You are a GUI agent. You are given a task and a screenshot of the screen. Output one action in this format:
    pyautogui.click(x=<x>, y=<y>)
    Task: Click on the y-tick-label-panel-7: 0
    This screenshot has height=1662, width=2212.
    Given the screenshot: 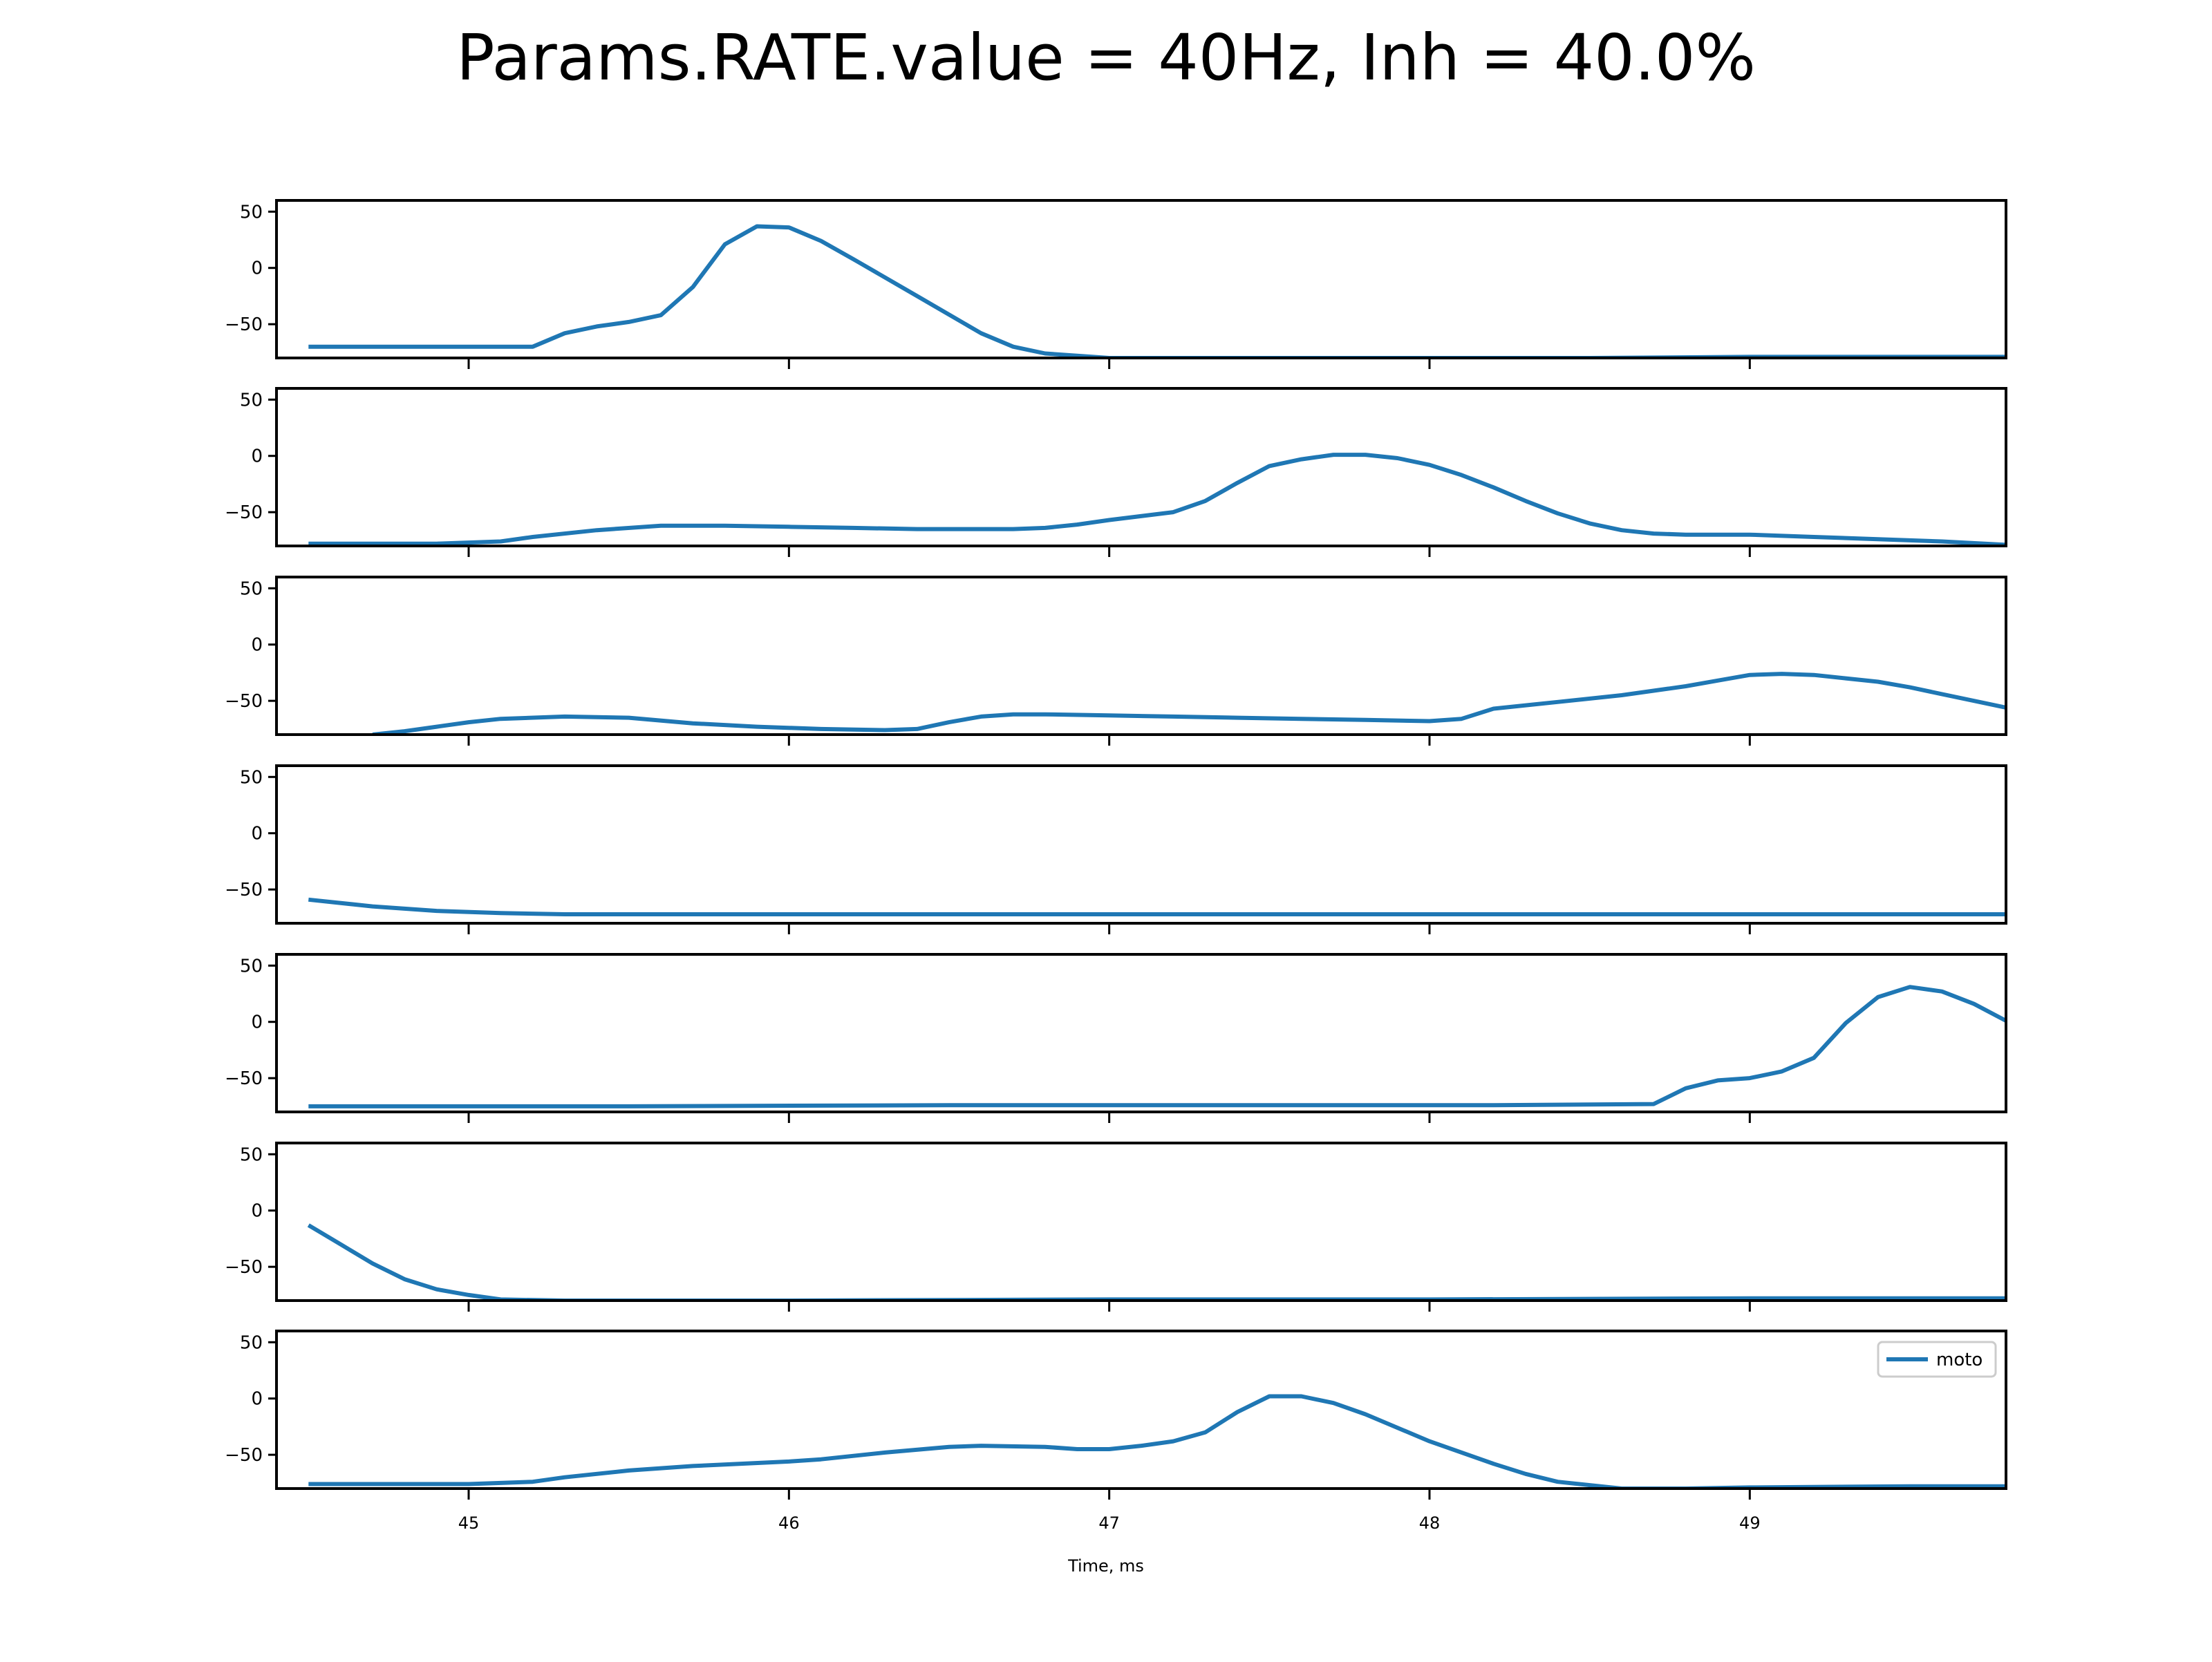 What is the action you would take?
    pyautogui.click(x=257, y=1399)
    